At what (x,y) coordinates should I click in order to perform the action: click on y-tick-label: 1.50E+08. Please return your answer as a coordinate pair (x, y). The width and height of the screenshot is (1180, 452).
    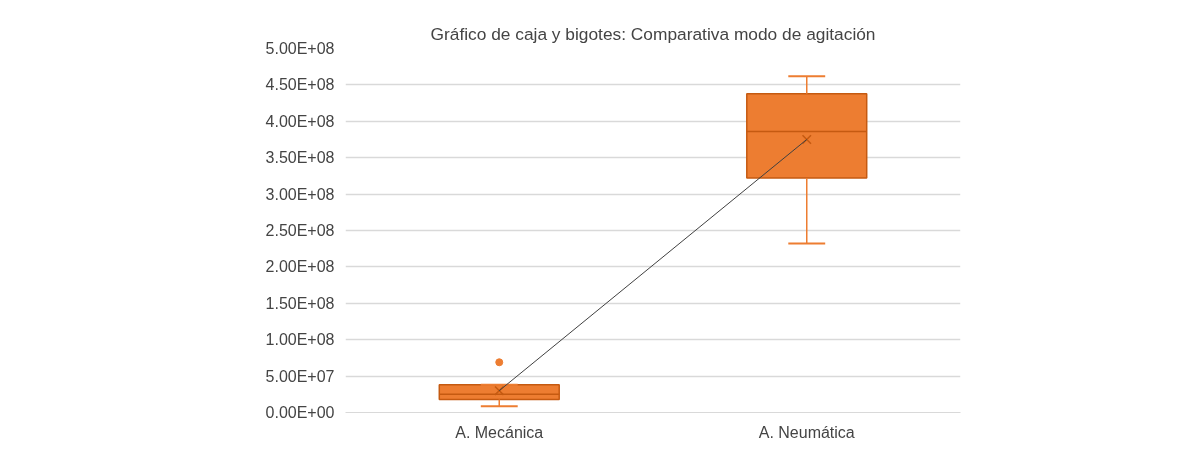
    Looking at the image, I should click on (300, 303).